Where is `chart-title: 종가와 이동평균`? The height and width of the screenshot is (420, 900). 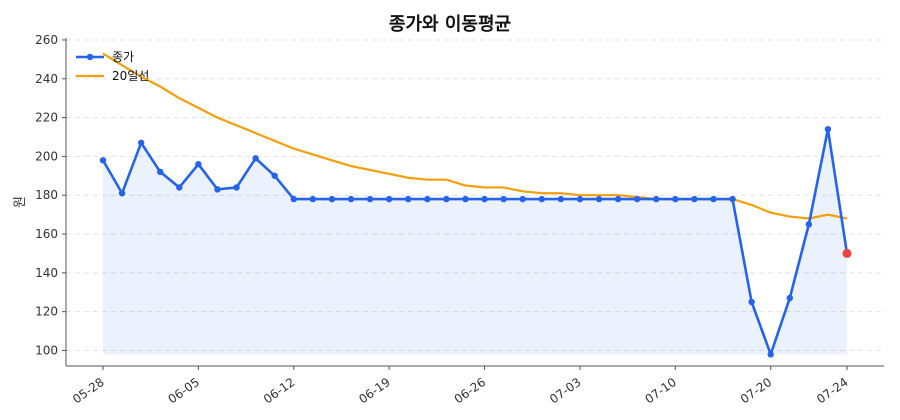 chart-title: 종가와 이동평균 is located at coordinates (450, 24).